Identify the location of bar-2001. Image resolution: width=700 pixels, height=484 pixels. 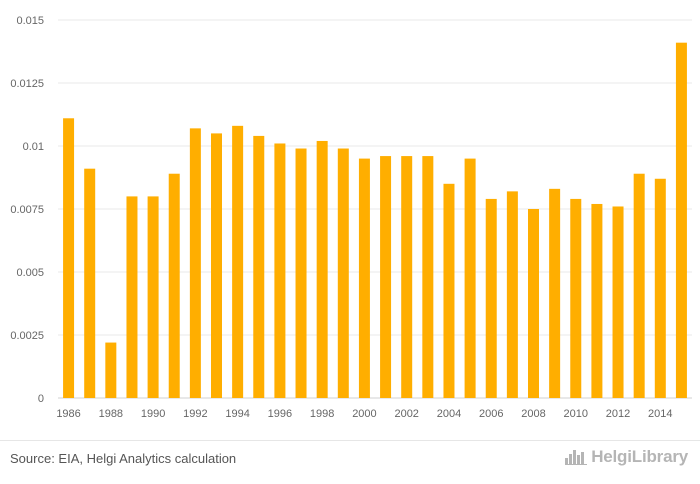
(386, 277).